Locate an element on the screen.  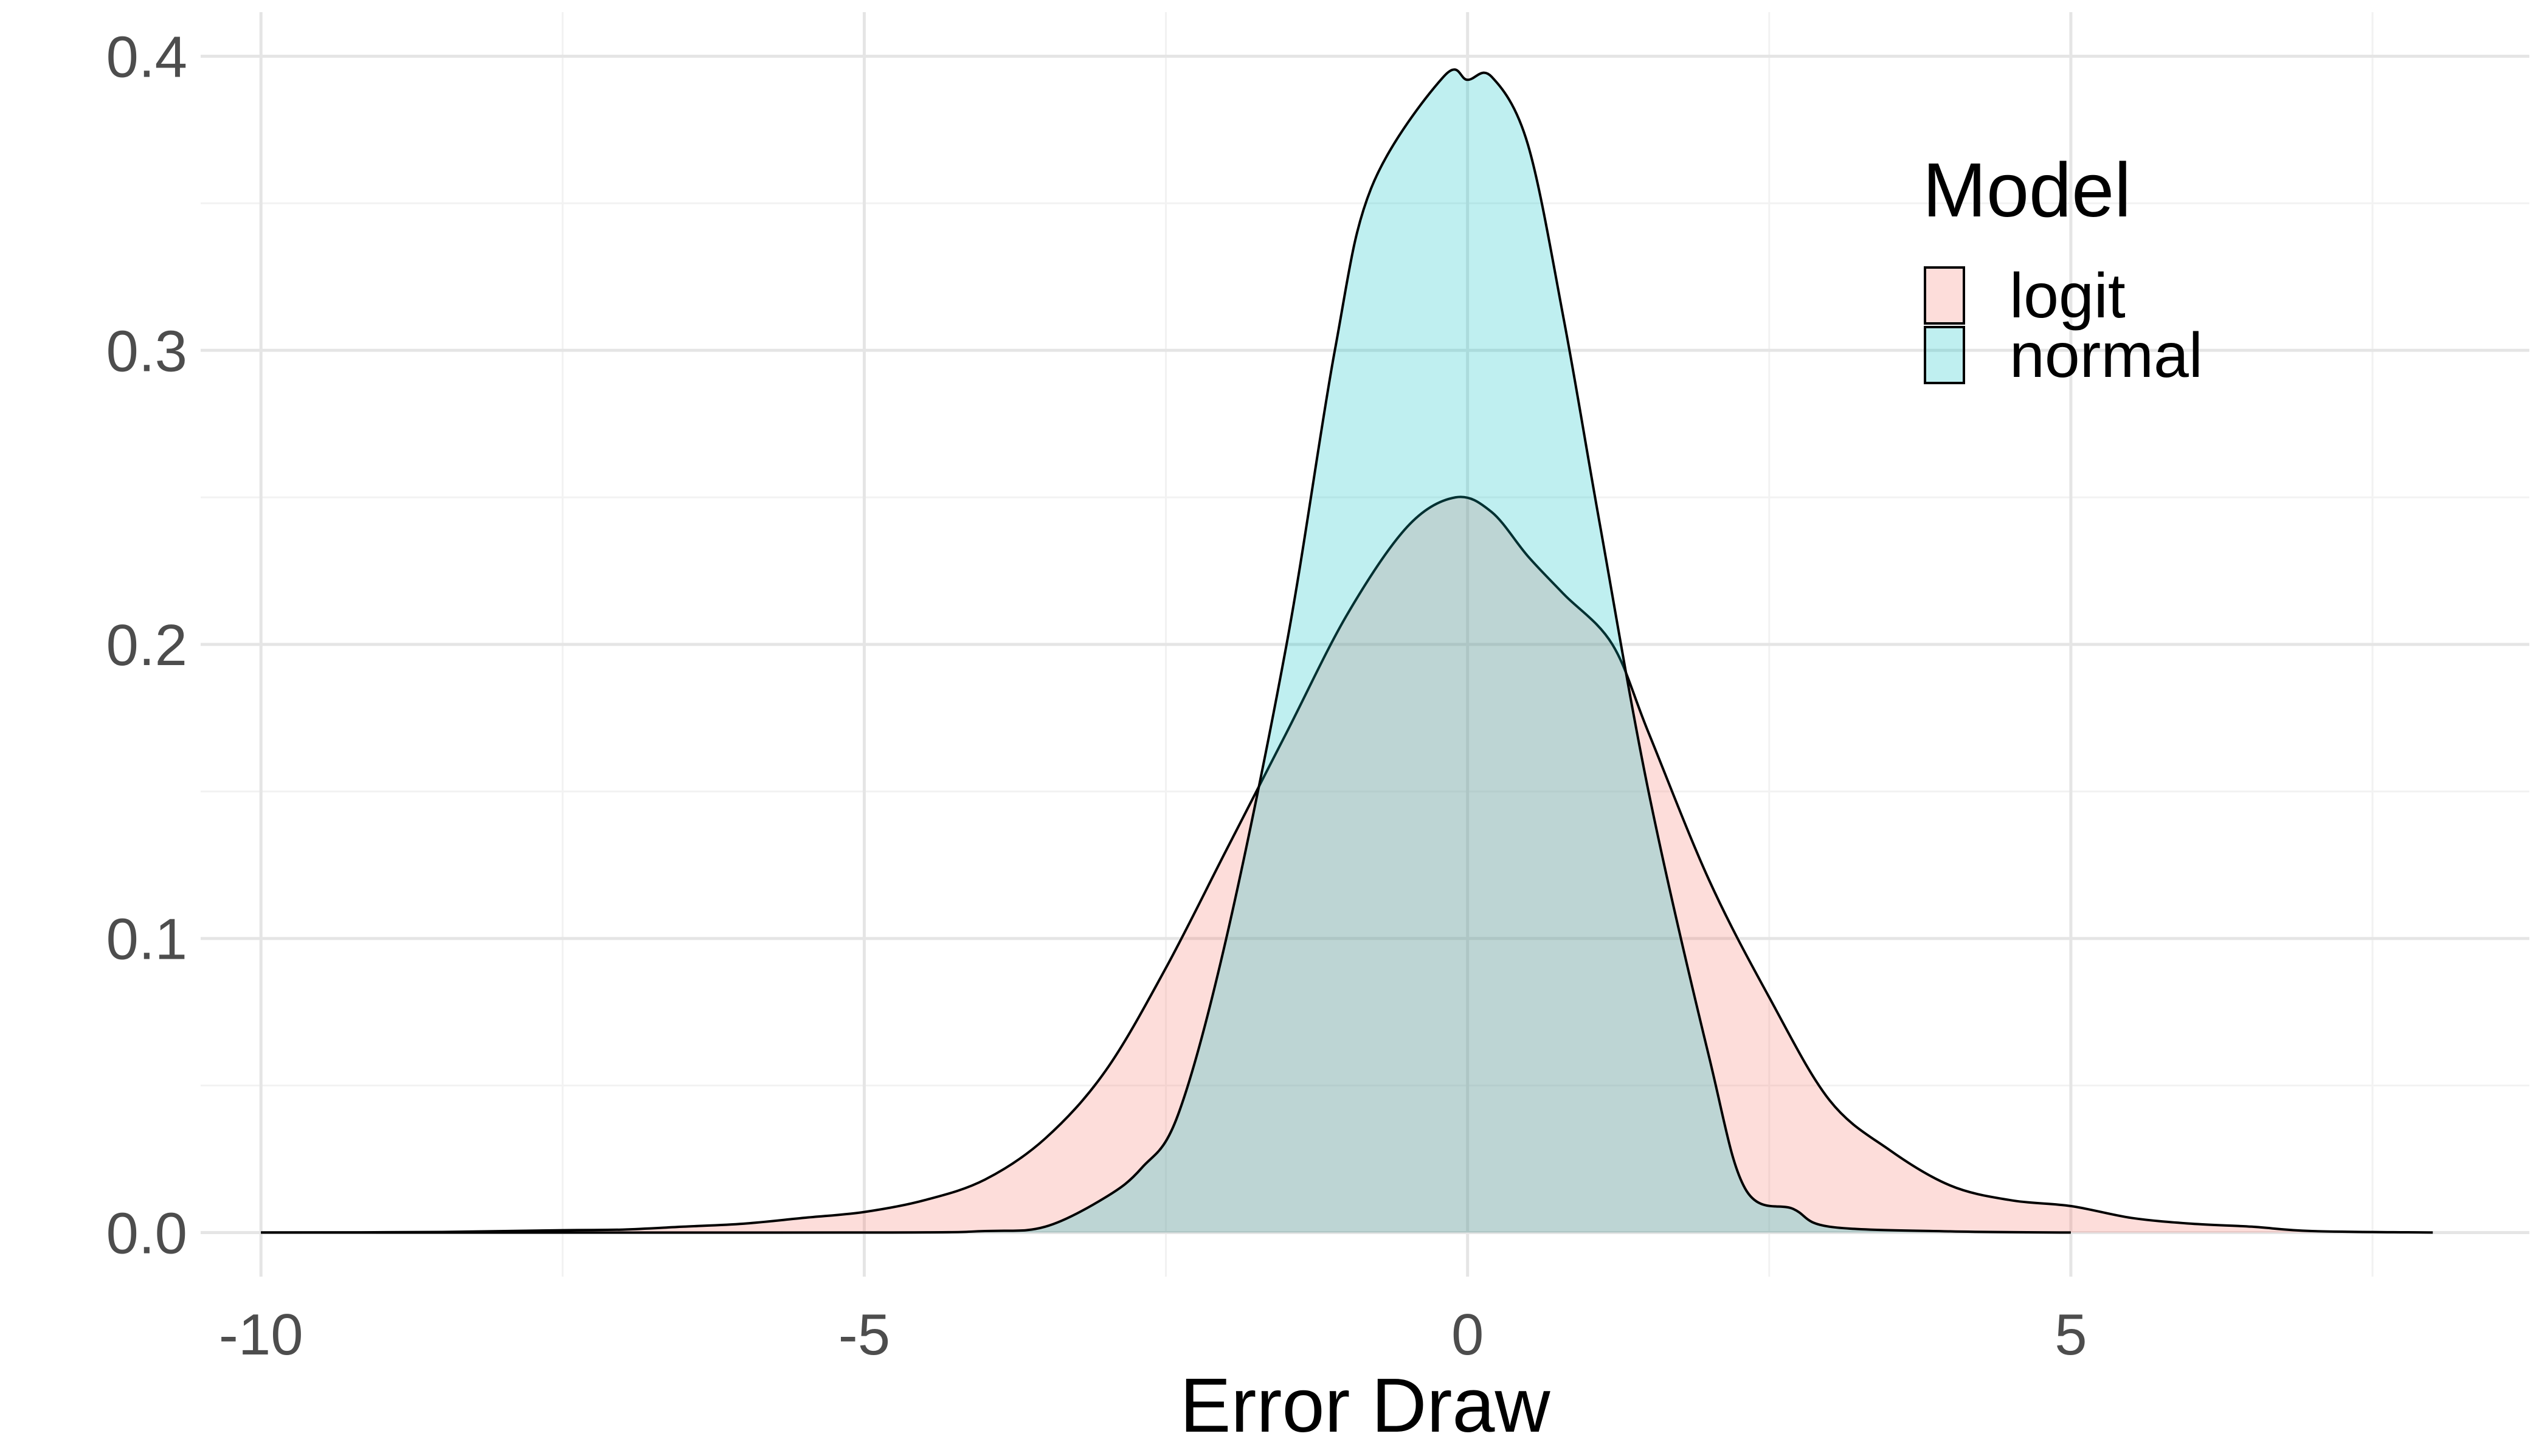
x-axis-tick-labels: -10 -5 0 5 is located at coordinates (1153, 1334).